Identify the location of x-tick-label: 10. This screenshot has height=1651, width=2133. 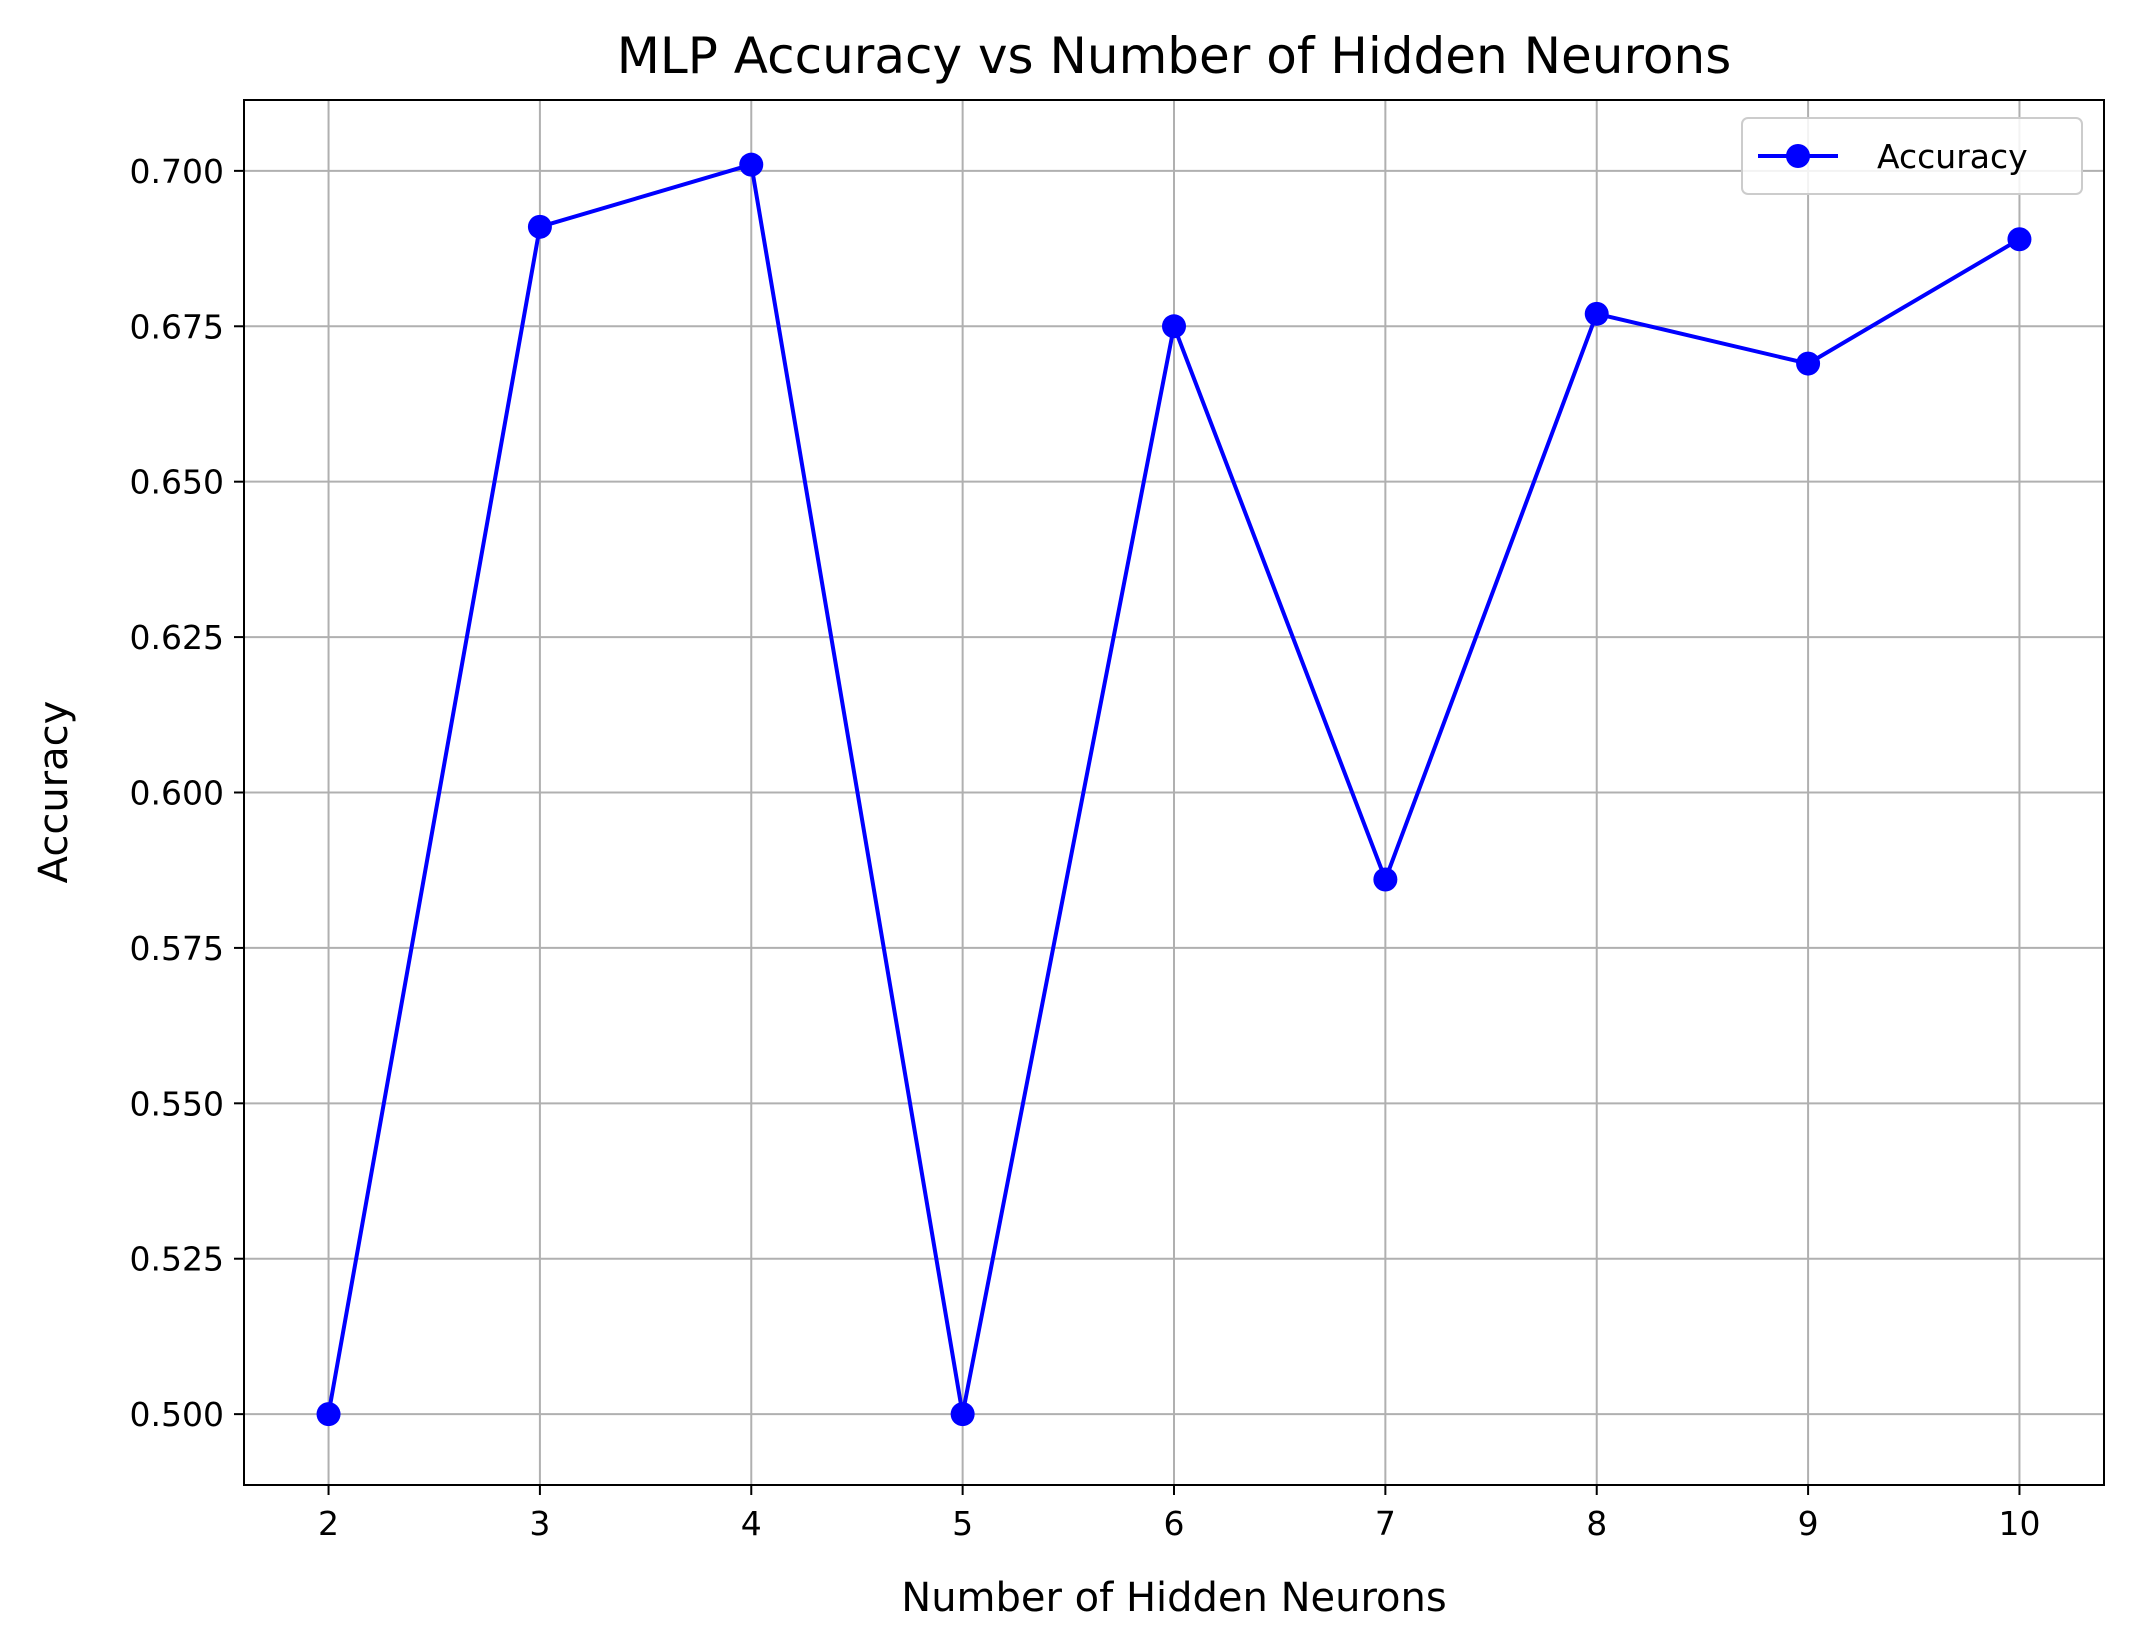
(2019, 1523).